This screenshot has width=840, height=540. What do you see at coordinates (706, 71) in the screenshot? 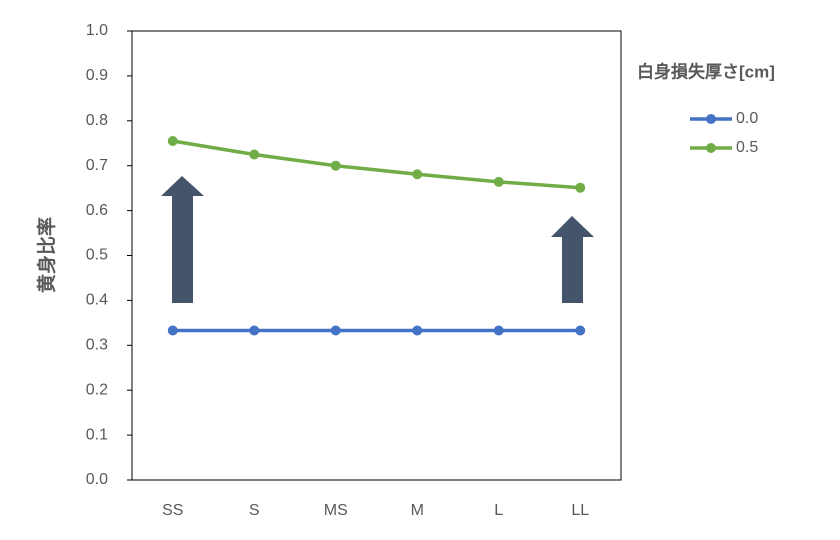
I see `legend-title: 白身損失厚さ[cm]` at bounding box center [706, 71].